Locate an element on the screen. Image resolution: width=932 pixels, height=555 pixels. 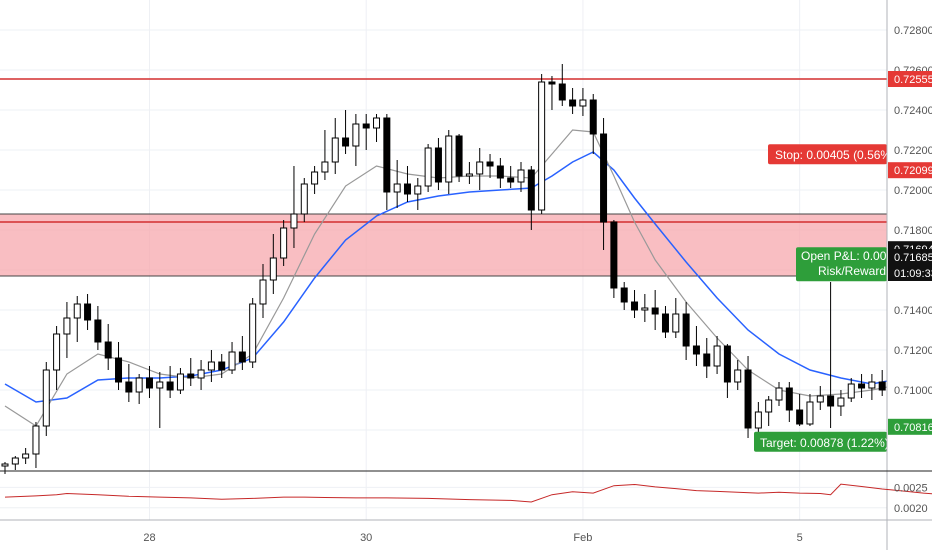
stop-price-tag-box is located at coordinates (910, 170).